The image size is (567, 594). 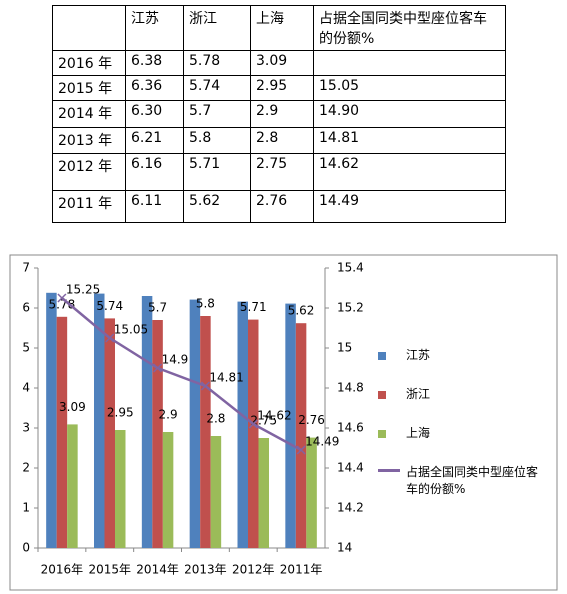 I want to click on y2-tick-label: 14, so click(x=344, y=548).